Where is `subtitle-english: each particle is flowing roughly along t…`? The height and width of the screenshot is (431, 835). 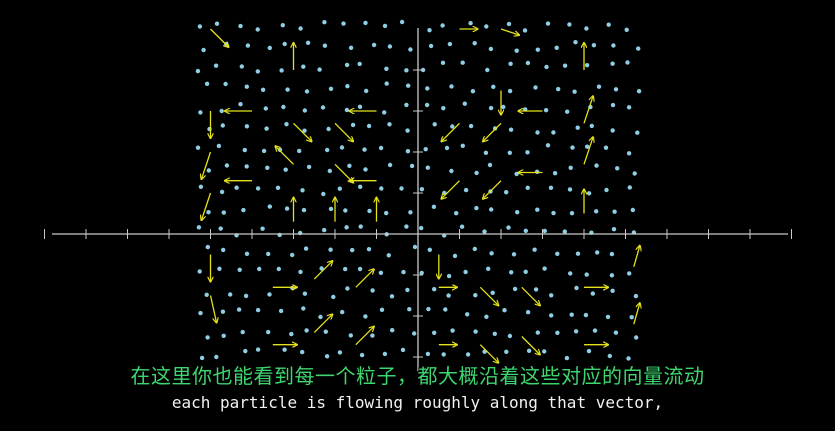 subtitle-english: each particle is flowing roughly along t… is located at coordinates (417, 402).